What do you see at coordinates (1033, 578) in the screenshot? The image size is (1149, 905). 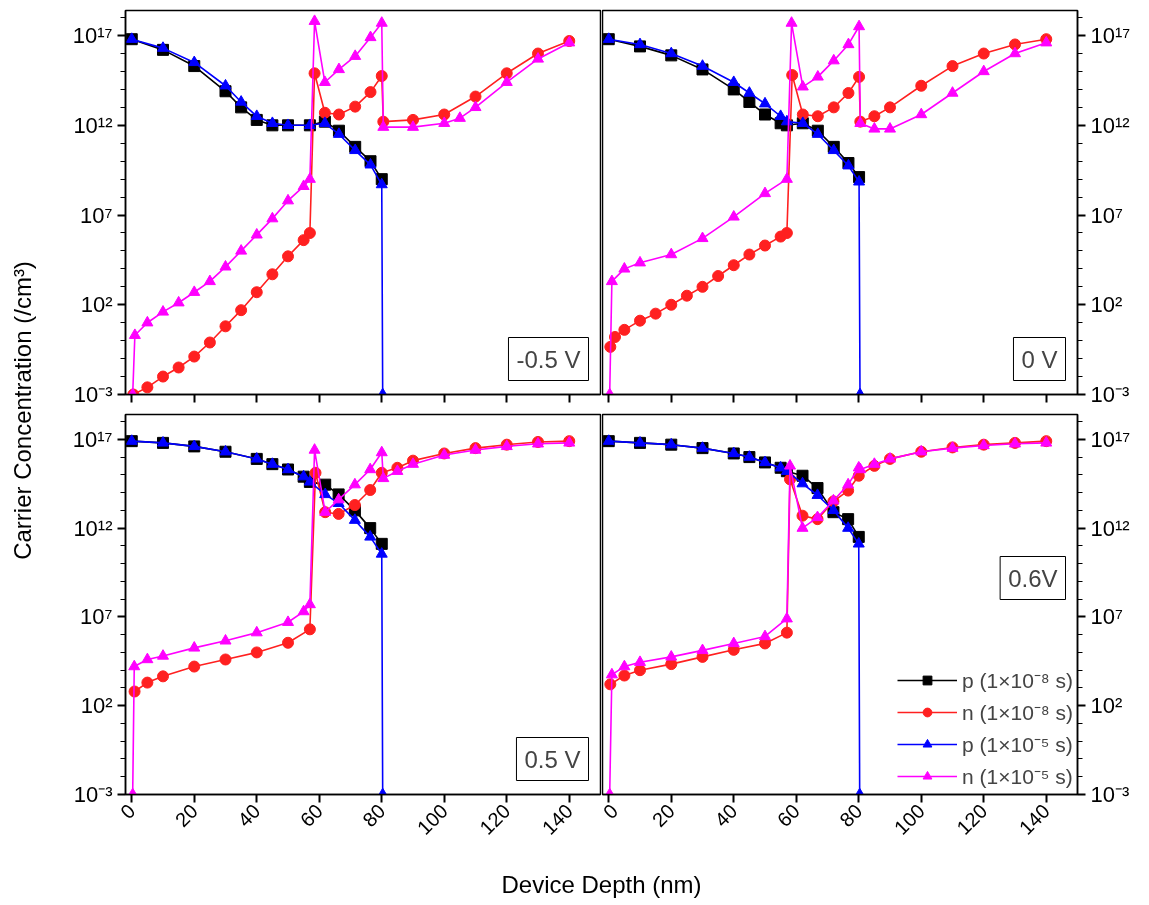 I see `annotation: 0.6V` at bounding box center [1033, 578].